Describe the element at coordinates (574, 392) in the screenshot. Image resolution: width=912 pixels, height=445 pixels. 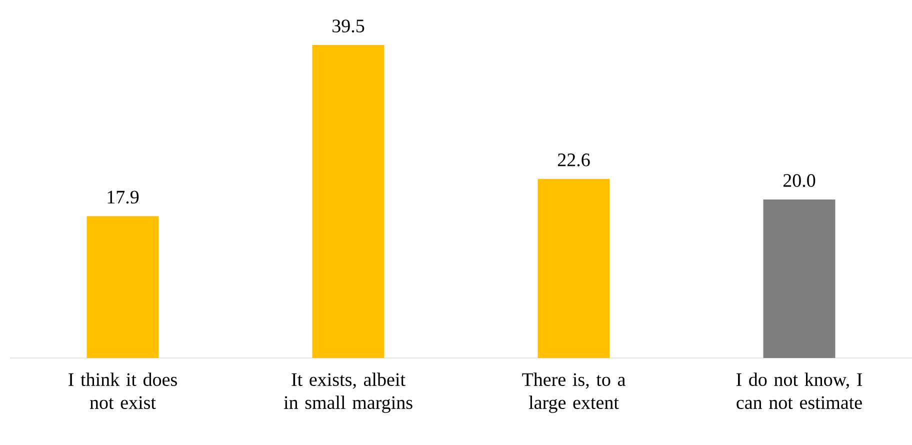
I see `x-tick-label: There is, to a large extent` at that location.